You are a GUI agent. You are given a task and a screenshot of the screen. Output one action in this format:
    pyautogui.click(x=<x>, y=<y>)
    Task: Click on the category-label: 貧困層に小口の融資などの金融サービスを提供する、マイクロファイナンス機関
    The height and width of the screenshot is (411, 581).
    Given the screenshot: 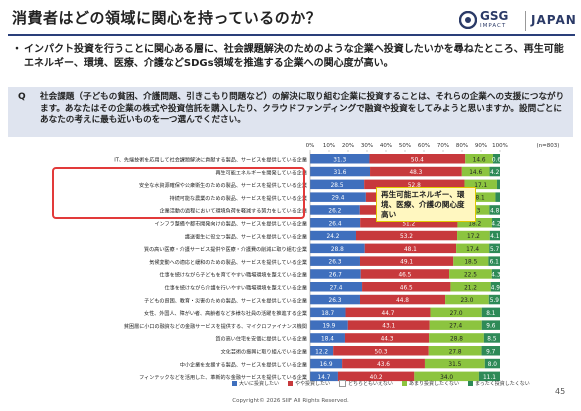 What is the action you would take?
    pyautogui.click(x=215, y=326)
    